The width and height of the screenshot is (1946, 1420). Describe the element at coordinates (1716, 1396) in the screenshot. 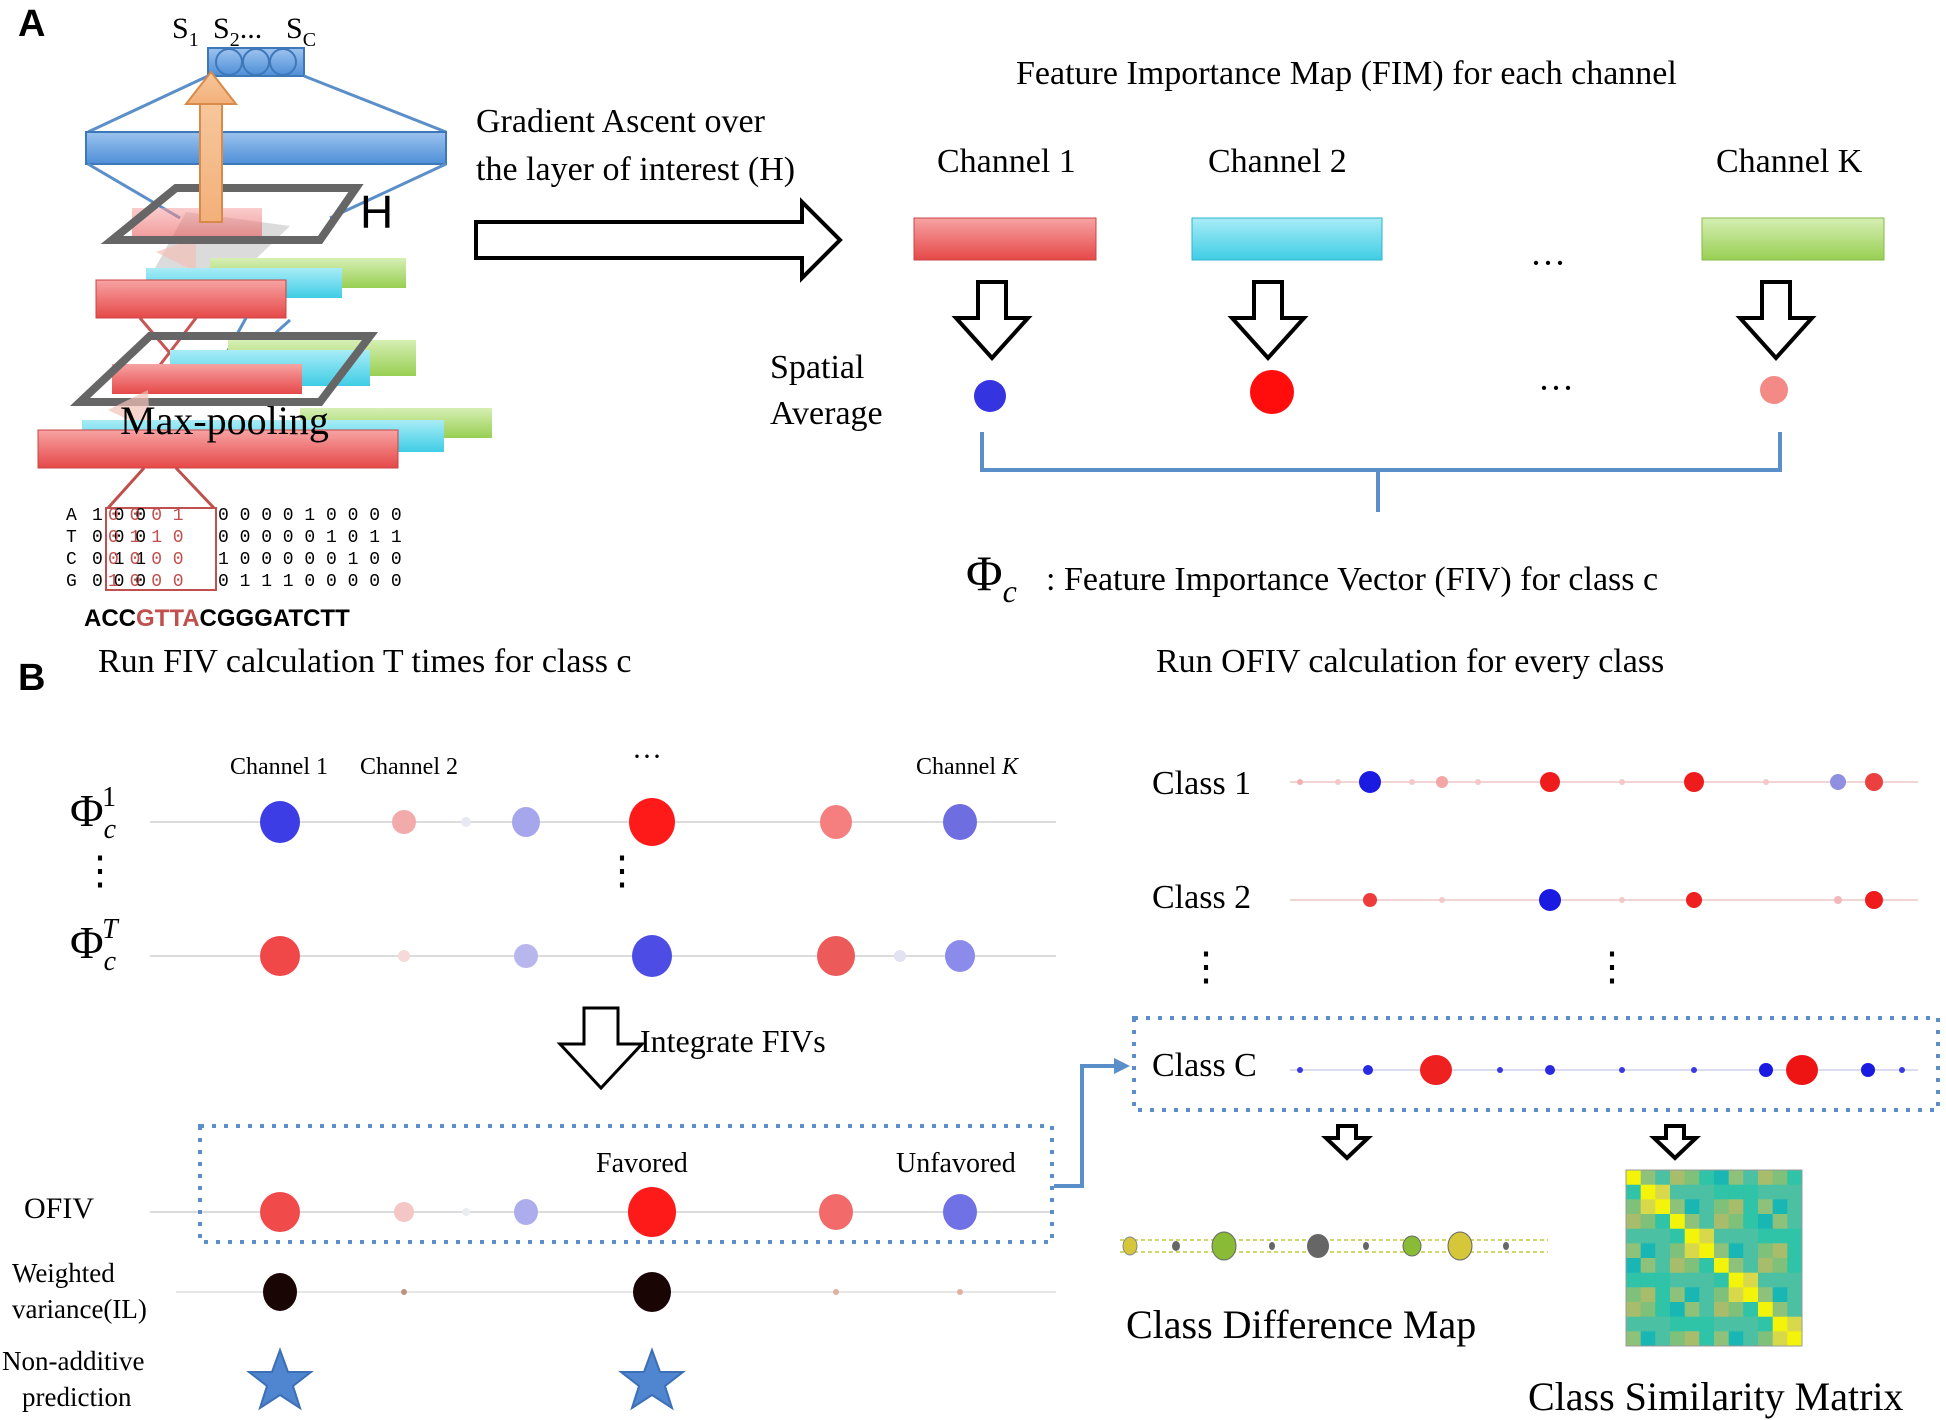

I see `class-similarity-label: Class Similarity Matrix` at that location.